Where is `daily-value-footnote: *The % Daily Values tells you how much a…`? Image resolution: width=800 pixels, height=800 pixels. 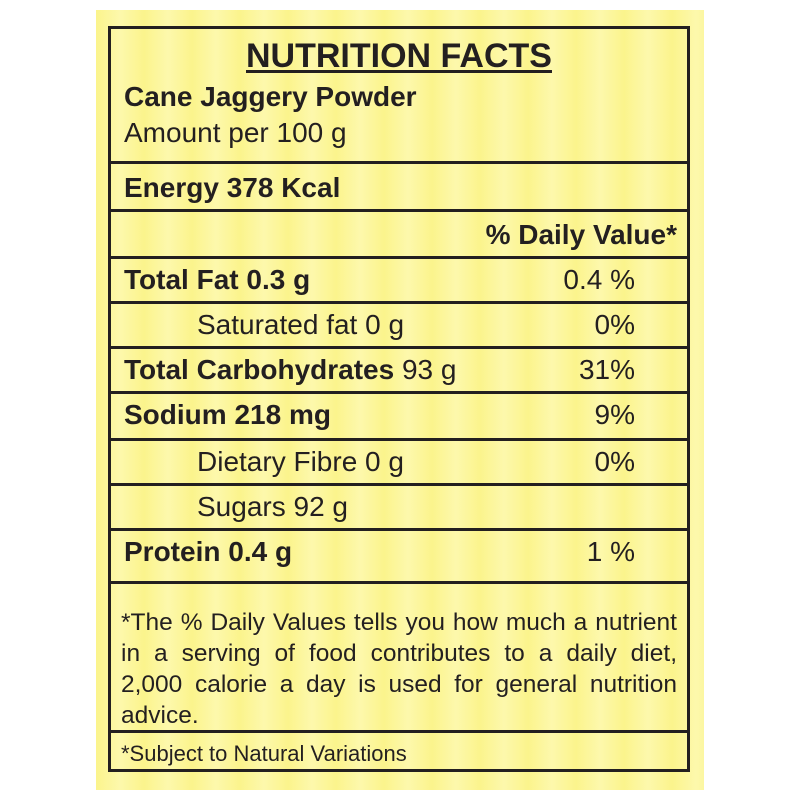
daily-value-footnote: *The % Daily Values tells you how much a… is located at coordinates (399, 669).